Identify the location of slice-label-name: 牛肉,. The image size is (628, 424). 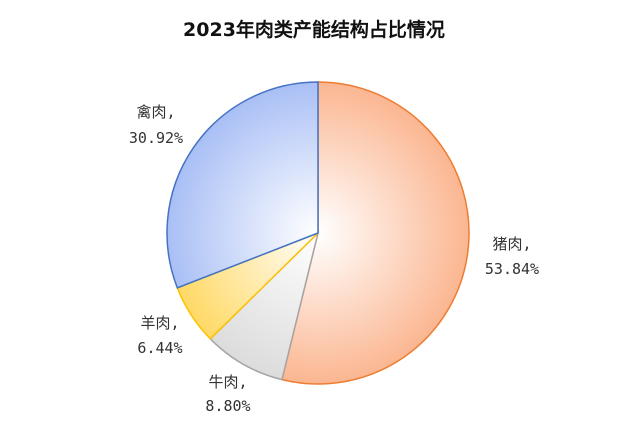
(227, 382).